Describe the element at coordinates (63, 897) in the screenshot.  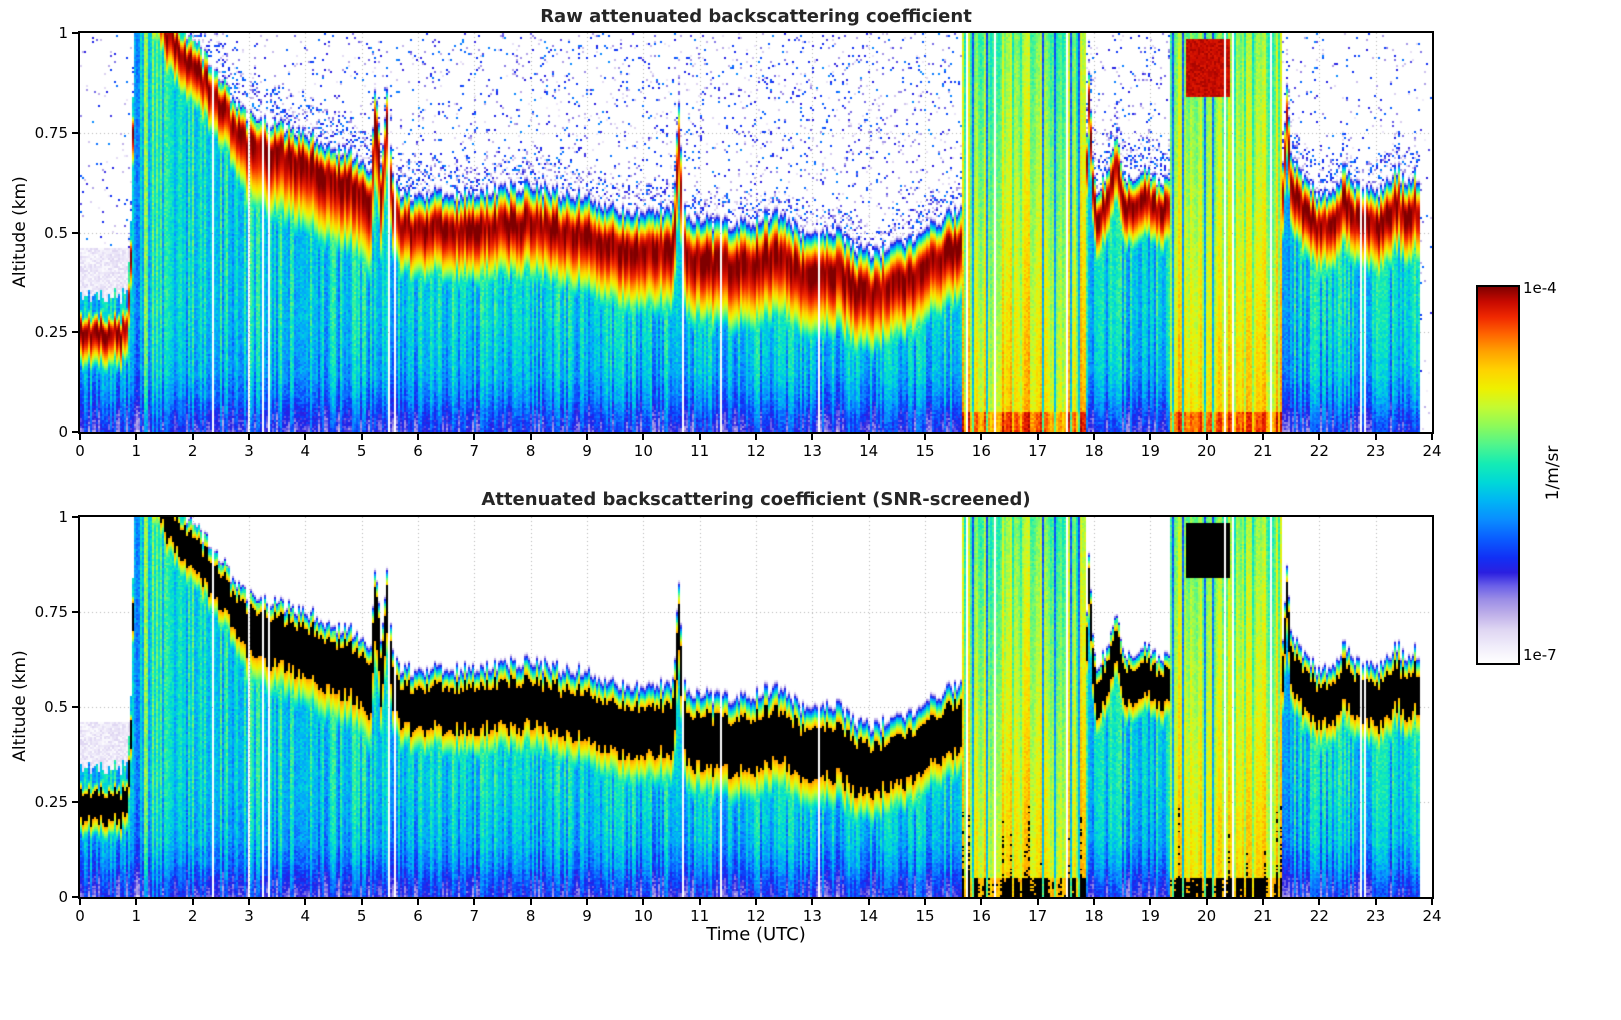
I see `y-tick-label: 0` at that location.